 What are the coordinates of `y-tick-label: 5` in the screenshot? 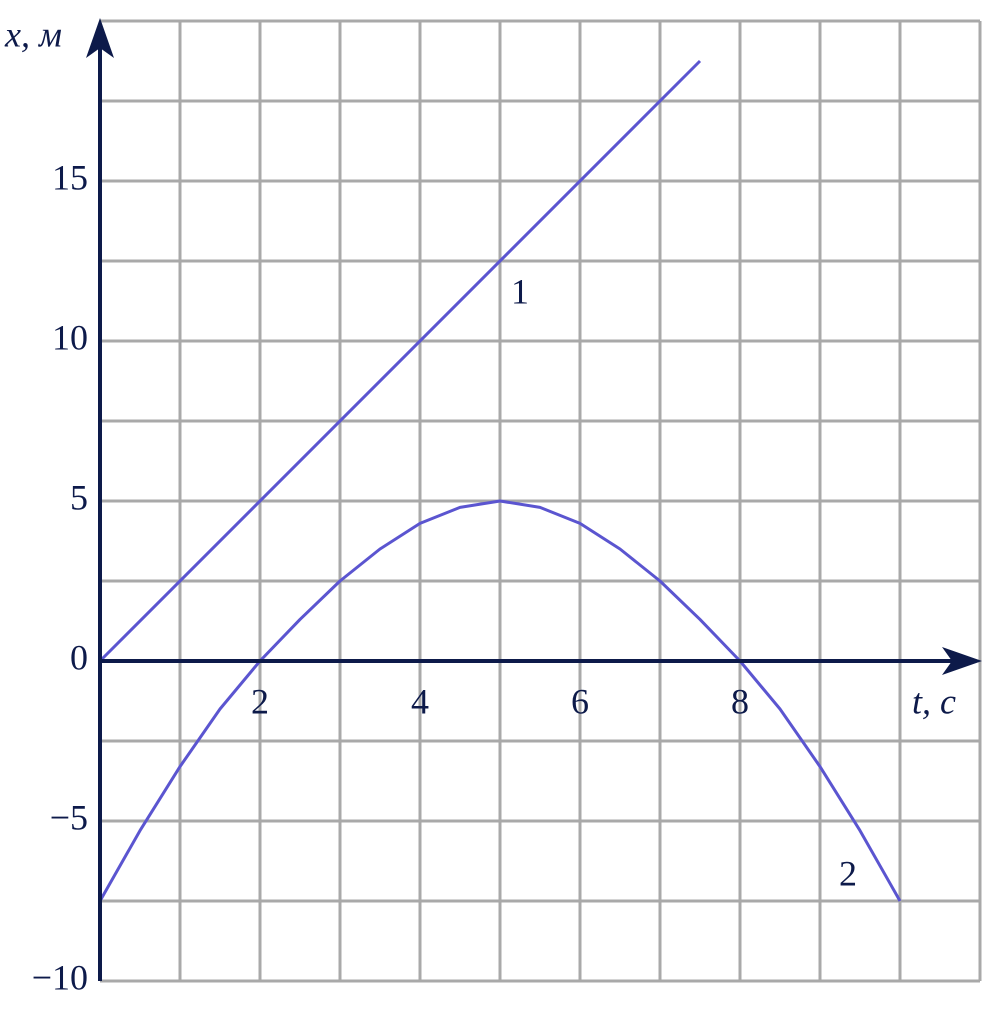 It's located at (79, 497).